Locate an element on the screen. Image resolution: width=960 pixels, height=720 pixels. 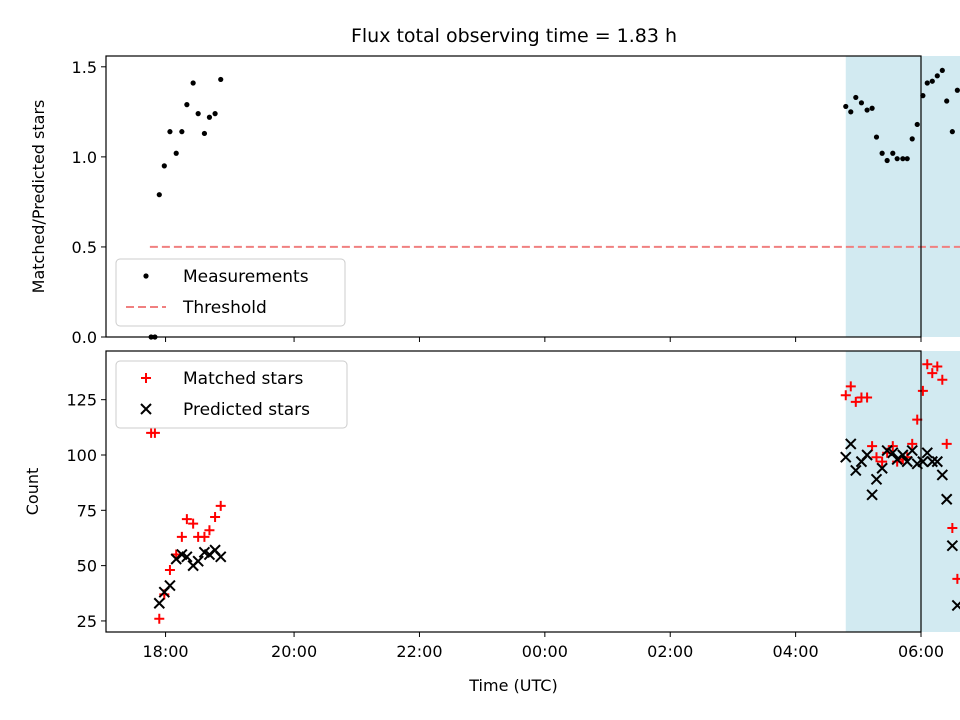
x-tick-label: 06:00 is located at coordinates (921, 651).